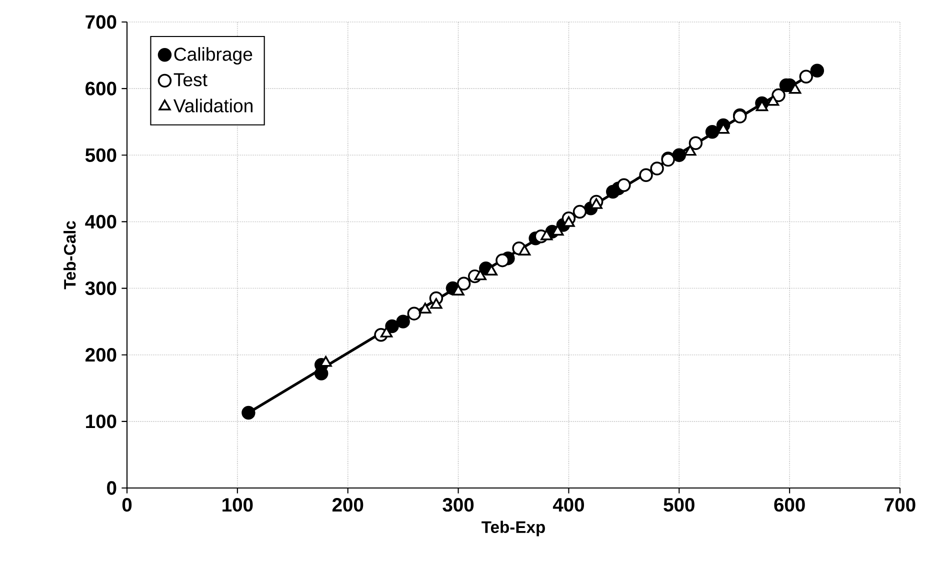 This screenshot has width=925, height=586. I want to click on x-tick-label: 300, so click(458, 505).